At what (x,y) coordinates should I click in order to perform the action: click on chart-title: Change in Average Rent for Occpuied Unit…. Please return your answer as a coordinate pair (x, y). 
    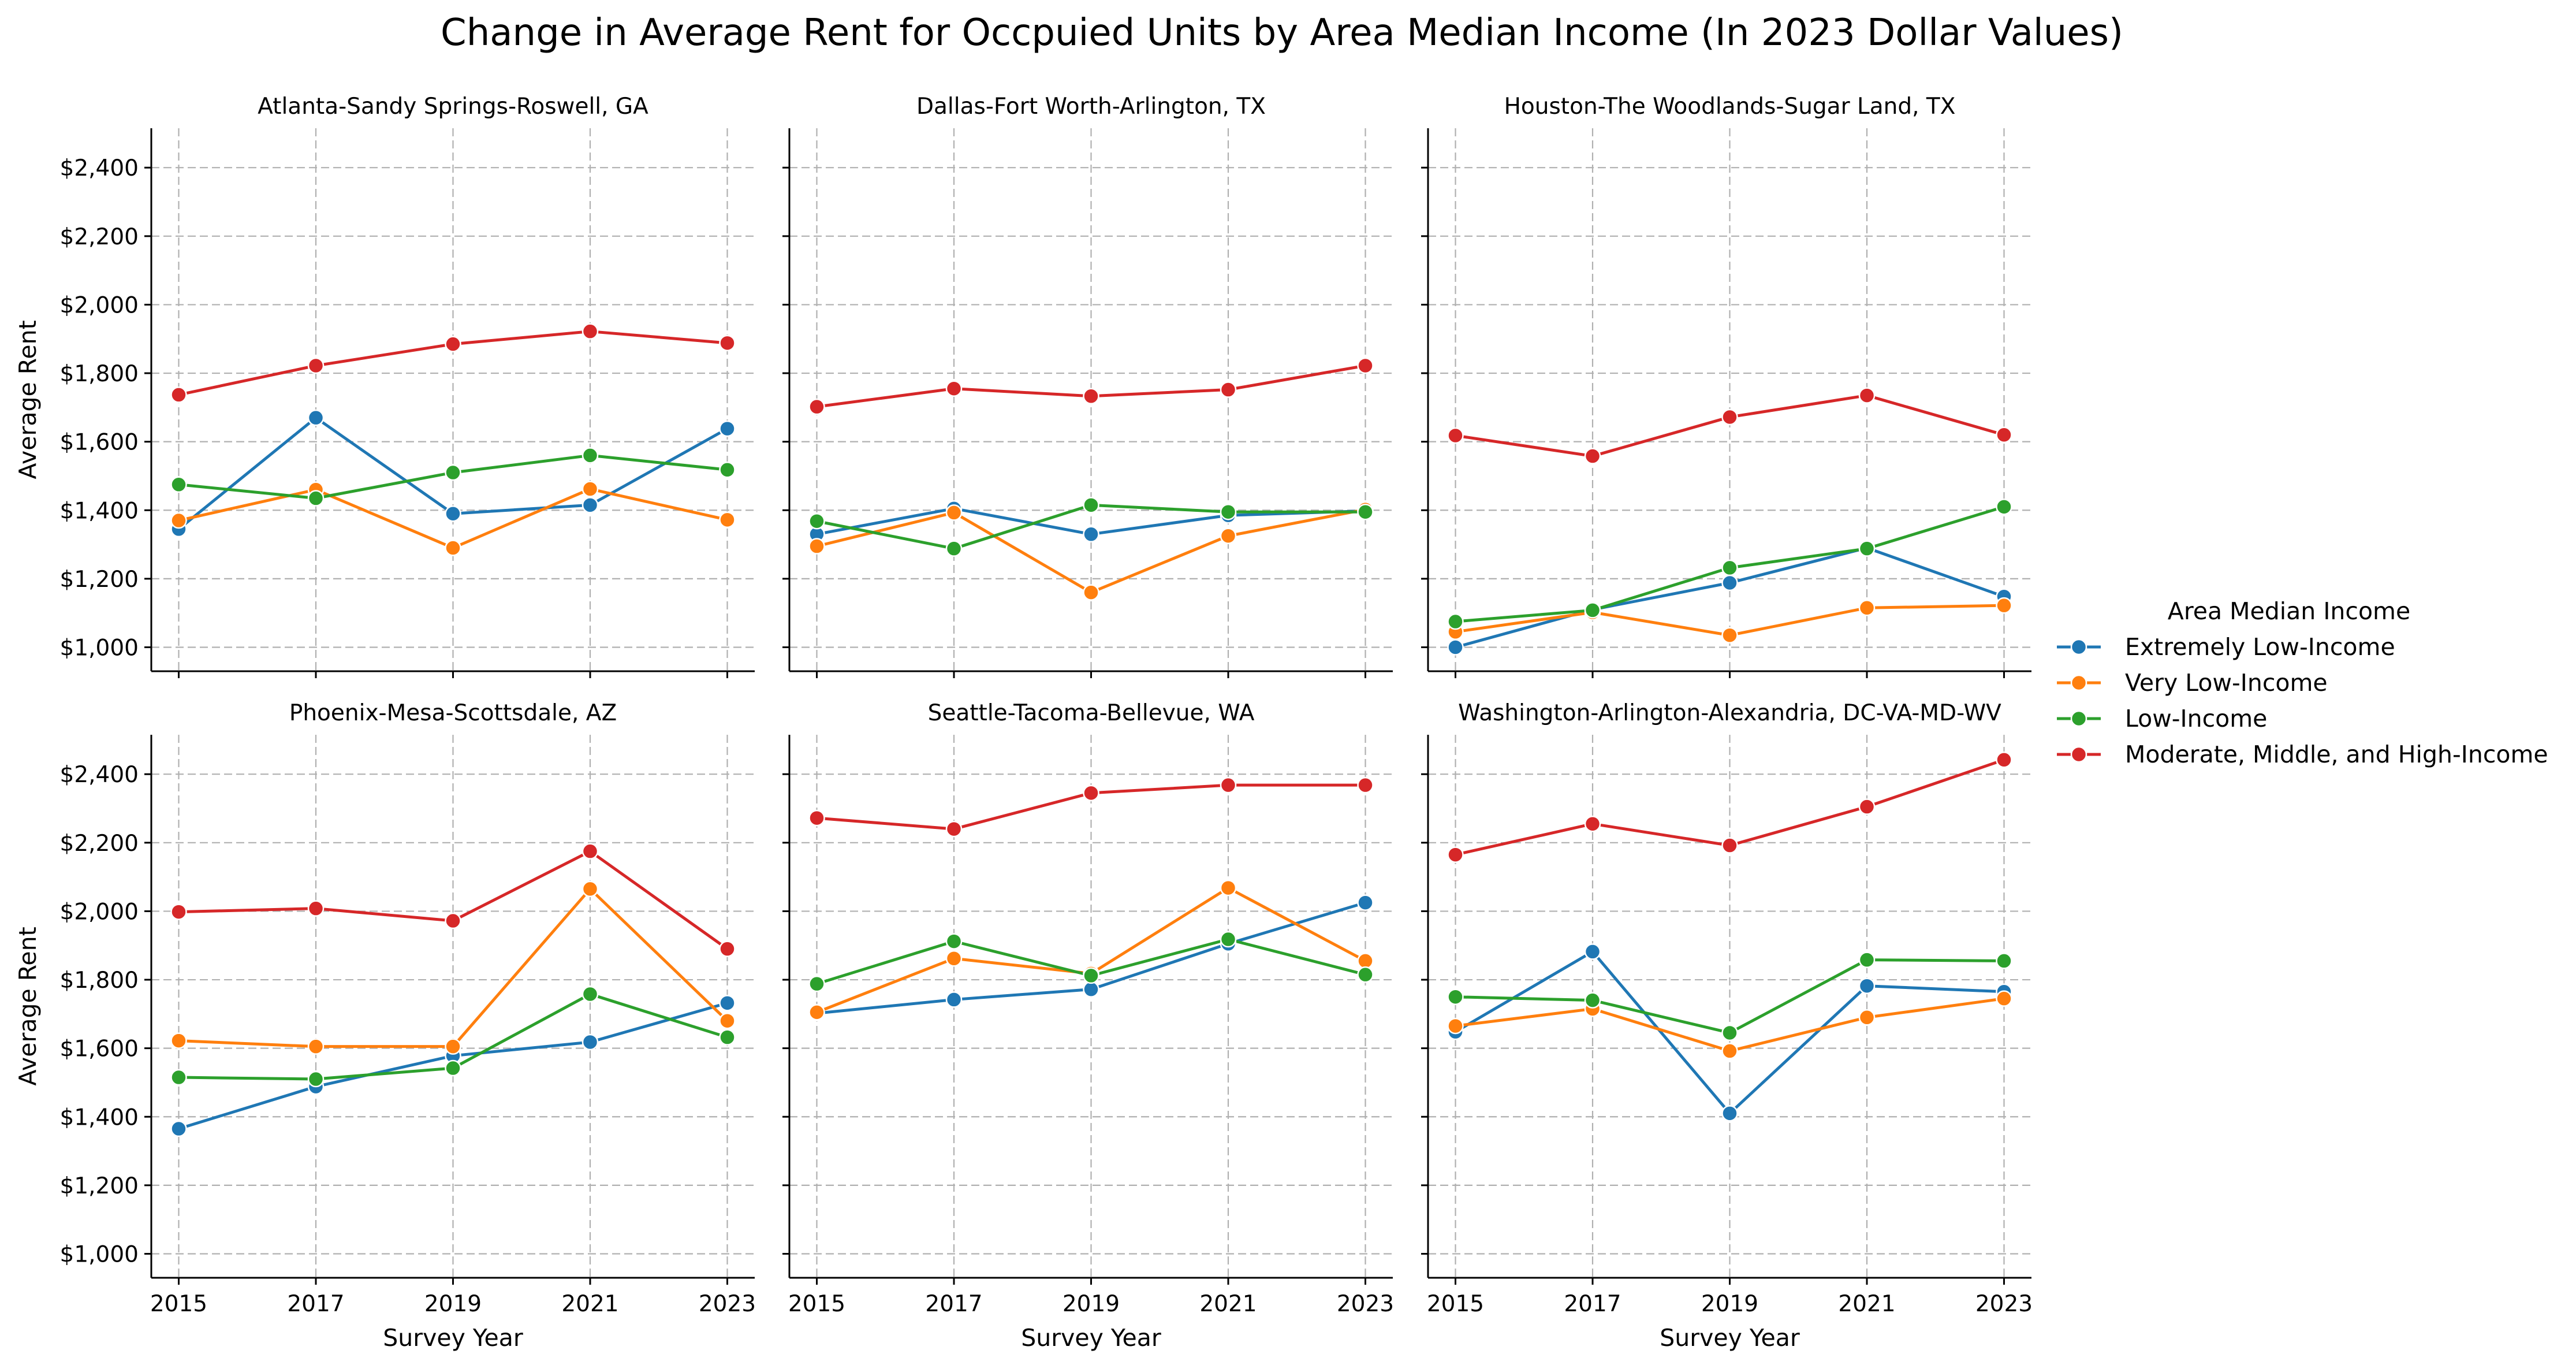
    Looking at the image, I should click on (1282, 33).